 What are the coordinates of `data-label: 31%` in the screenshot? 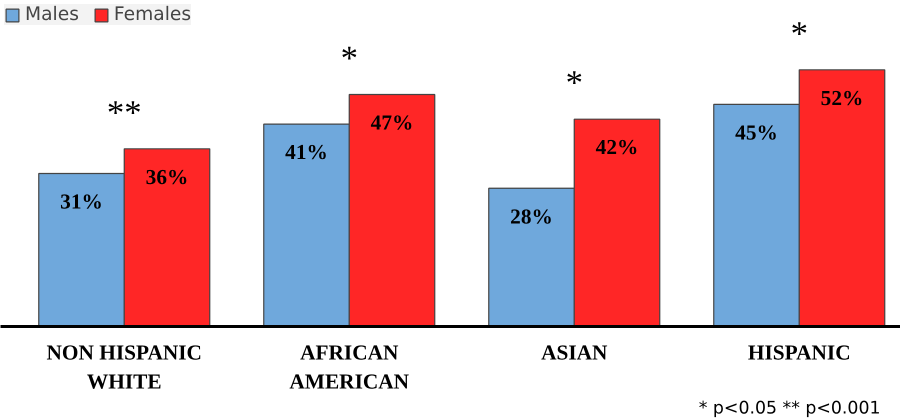 It's located at (81, 201).